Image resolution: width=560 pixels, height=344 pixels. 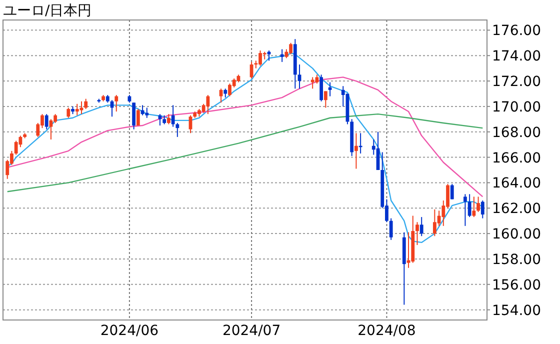 I want to click on y-tick-label: 170.00, so click(x=516, y=107).